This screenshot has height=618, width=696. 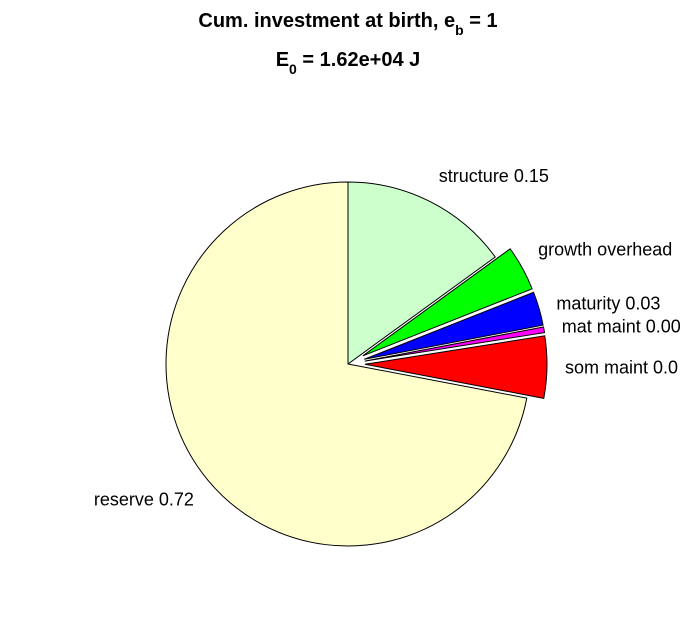 I want to click on slice-structure, so click(x=421, y=273).